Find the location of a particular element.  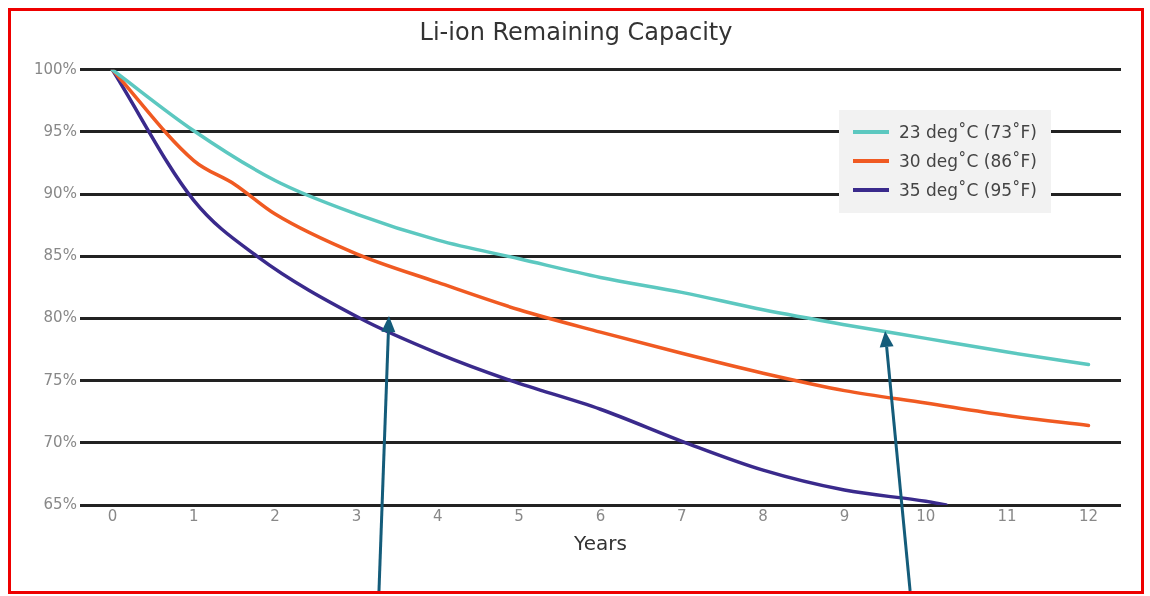

x-tick-label: 7 is located at coordinates (682, 515).